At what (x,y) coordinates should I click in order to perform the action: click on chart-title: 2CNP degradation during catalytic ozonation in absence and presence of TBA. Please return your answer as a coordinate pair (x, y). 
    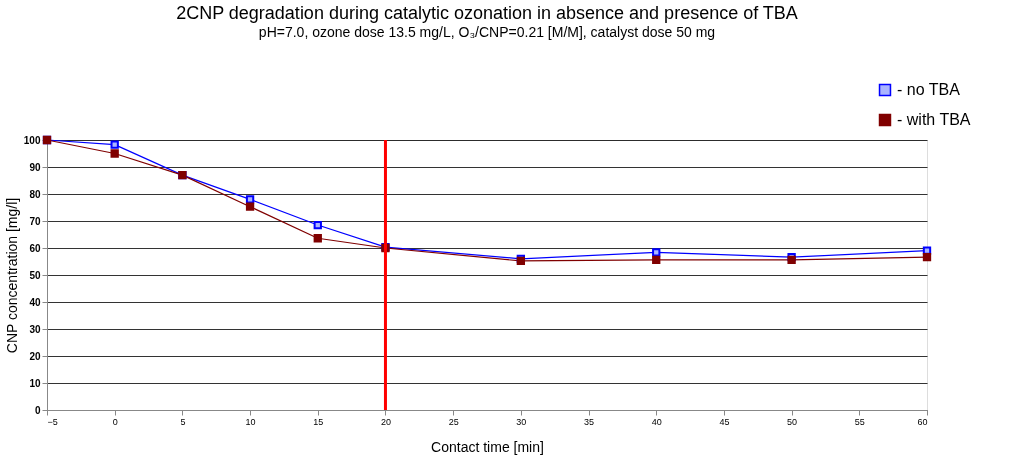
    Looking at the image, I should click on (487, 13).